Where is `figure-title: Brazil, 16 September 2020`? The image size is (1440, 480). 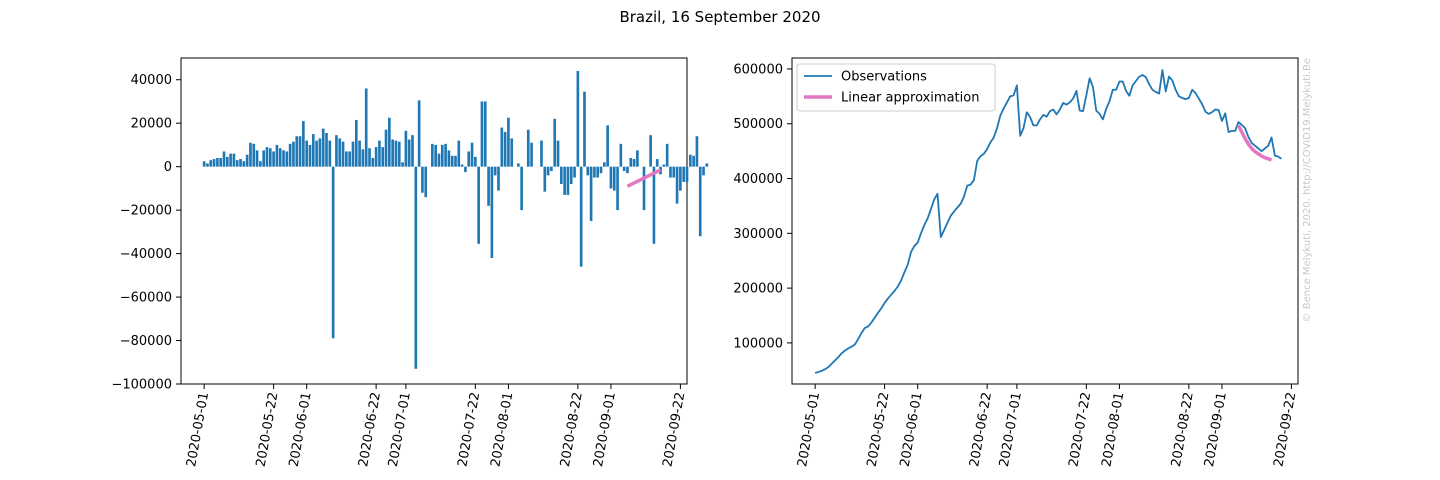
figure-title: Brazil, 16 September 2020 is located at coordinates (719, 17).